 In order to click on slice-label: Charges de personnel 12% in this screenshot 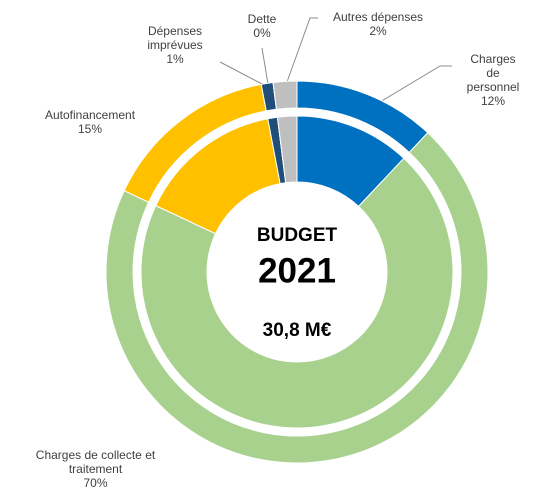, I will do `click(493, 80)`.